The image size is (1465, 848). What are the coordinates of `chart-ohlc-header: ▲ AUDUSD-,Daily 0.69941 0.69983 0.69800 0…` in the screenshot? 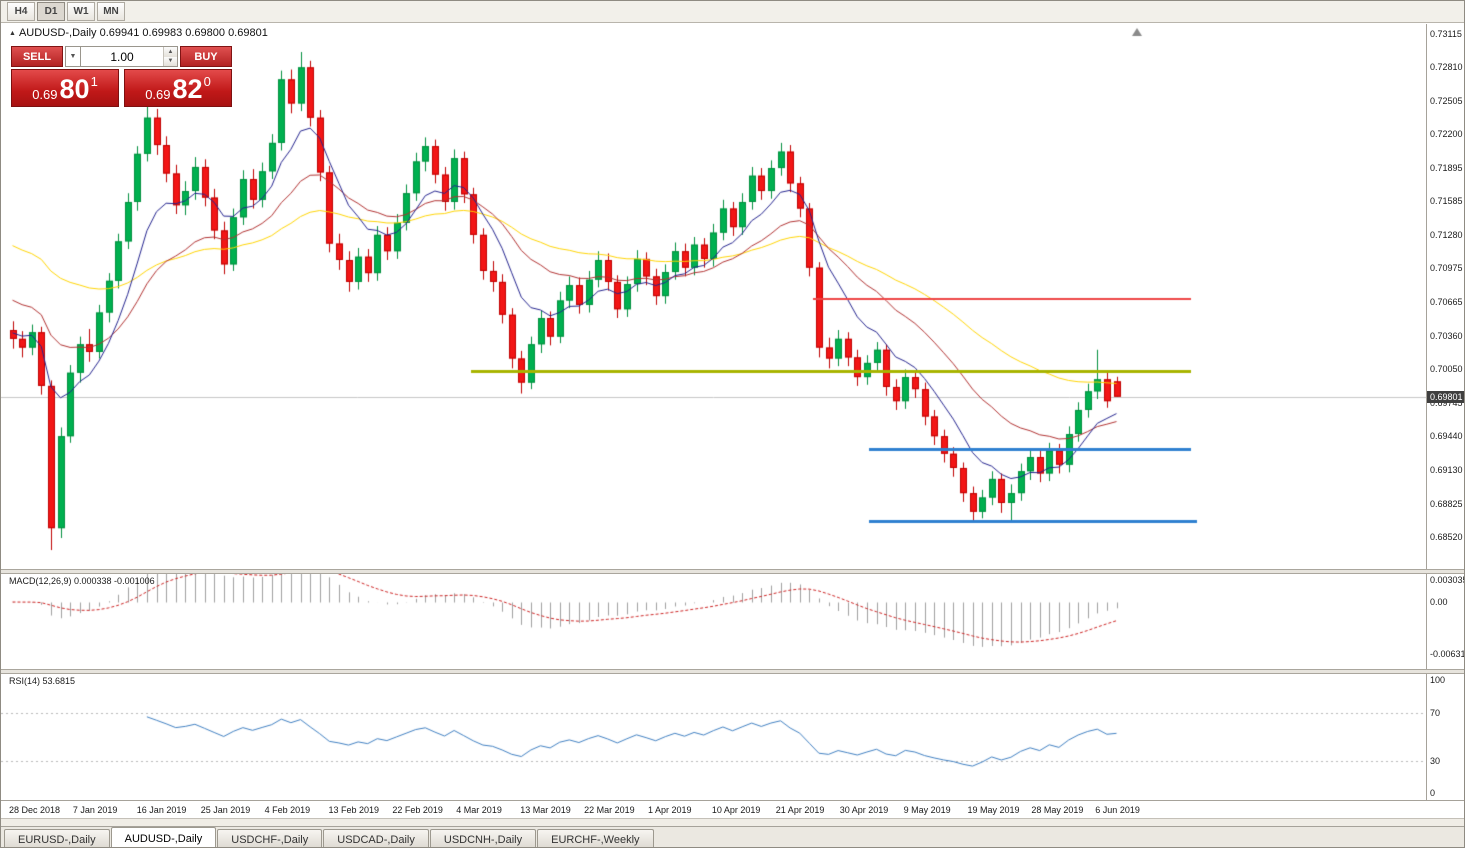 It's located at (138, 33).